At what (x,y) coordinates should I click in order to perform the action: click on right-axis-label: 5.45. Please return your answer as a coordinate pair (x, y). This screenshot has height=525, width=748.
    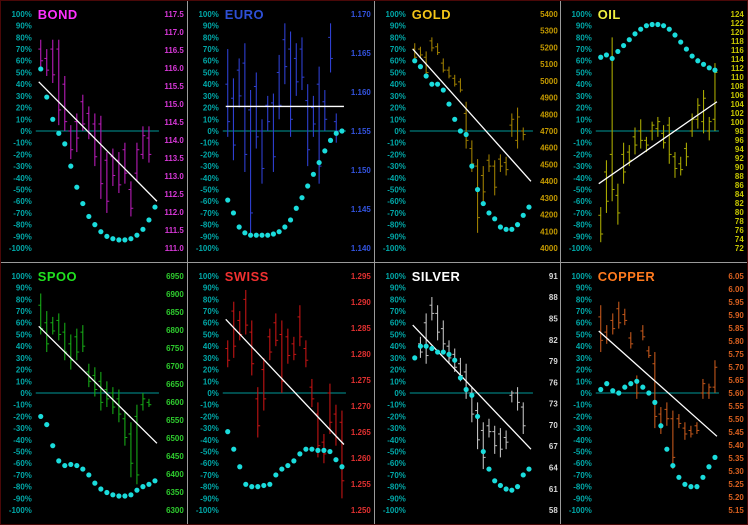
    Looking at the image, I should click on (737, 432).